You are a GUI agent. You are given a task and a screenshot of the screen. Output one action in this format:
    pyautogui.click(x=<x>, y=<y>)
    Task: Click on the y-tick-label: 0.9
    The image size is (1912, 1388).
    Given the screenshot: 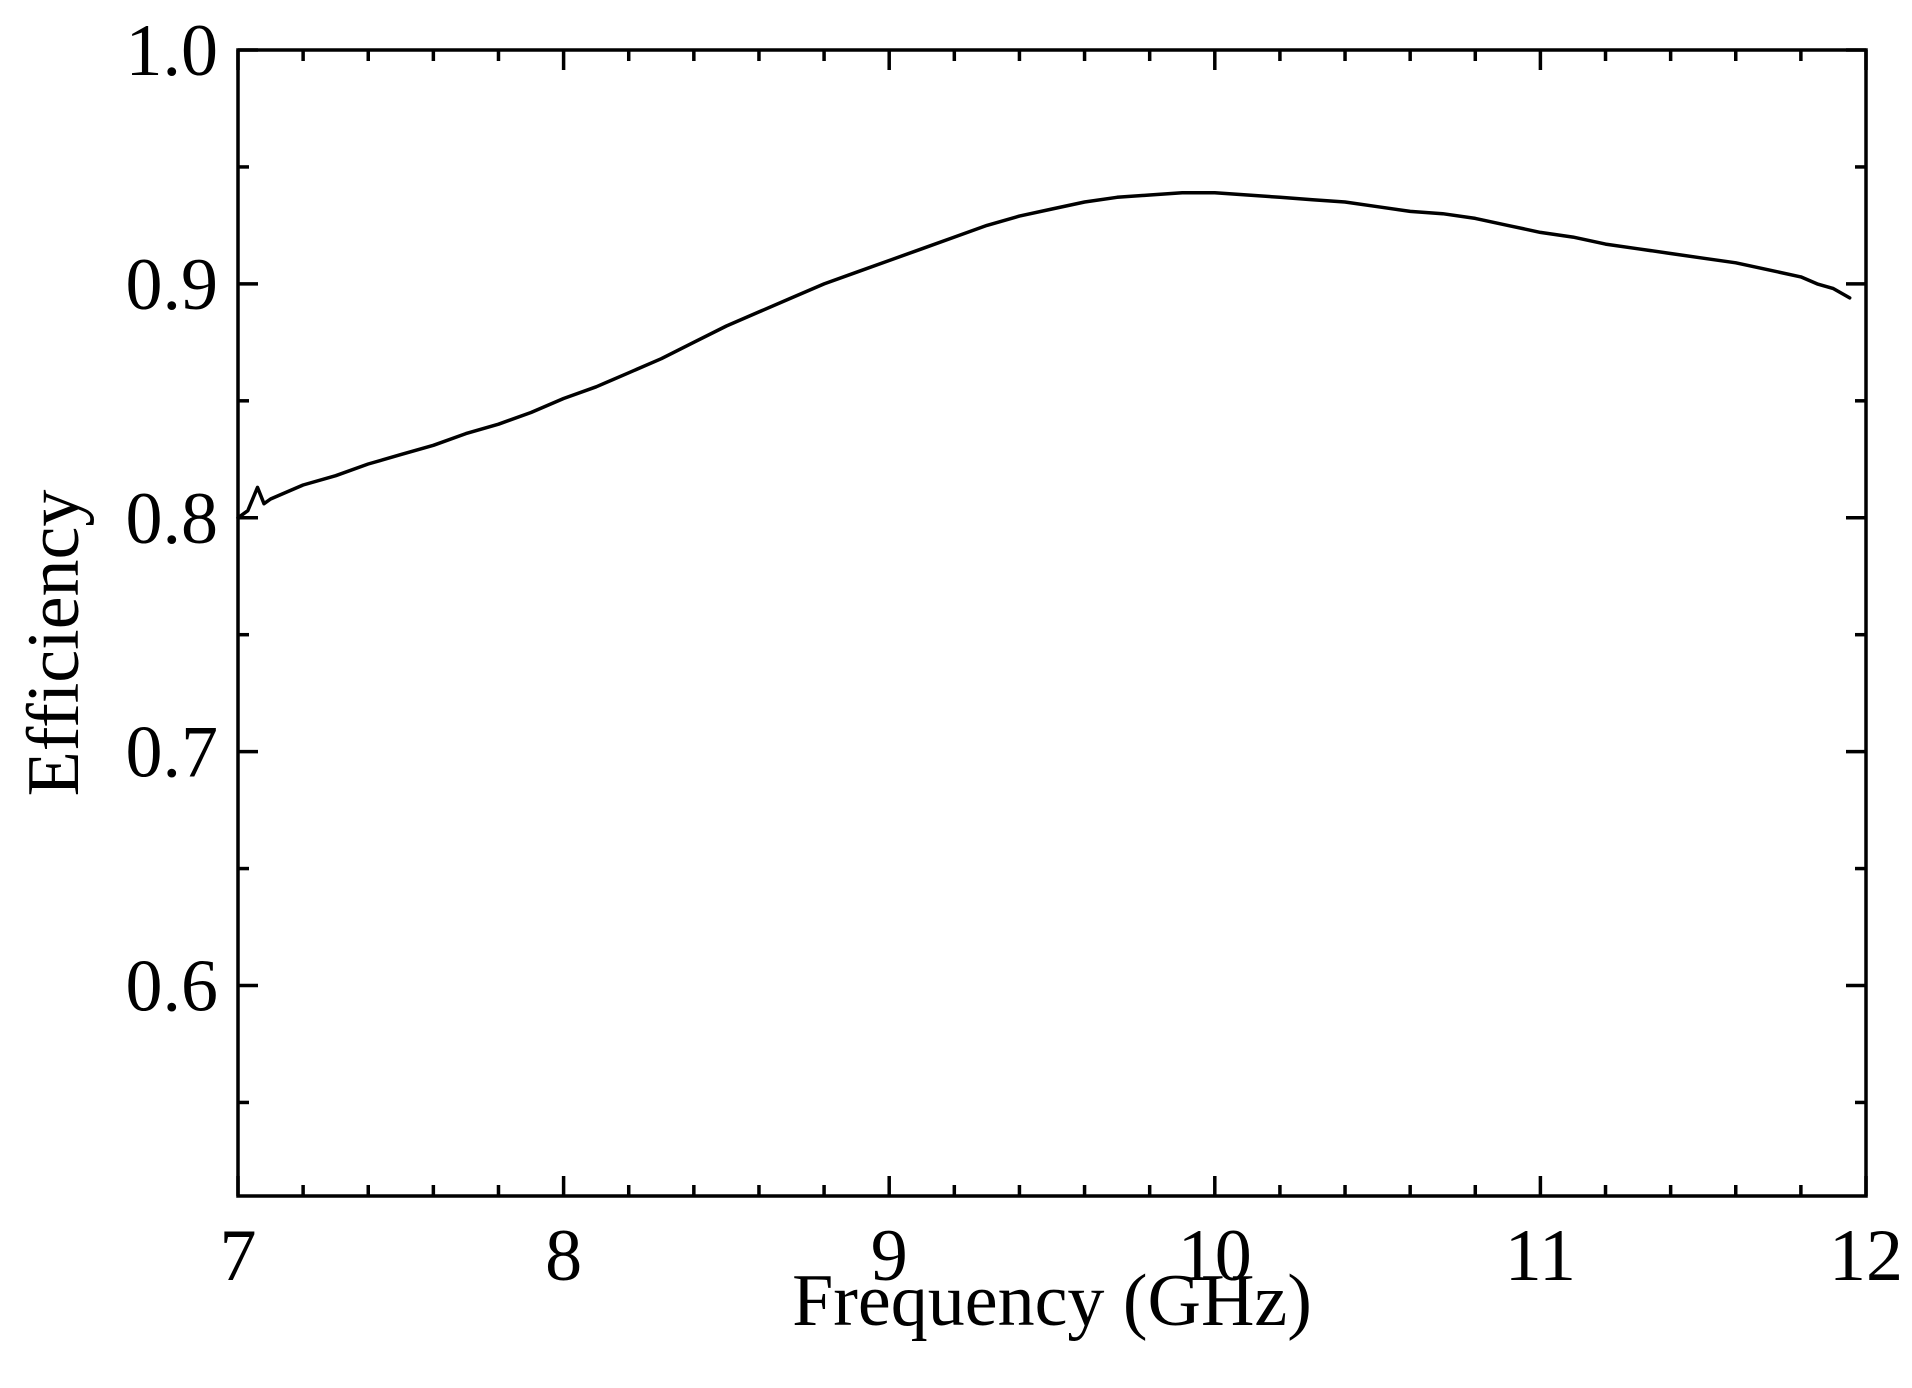 What is the action you would take?
    pyautogui.click(x=172, y=285)
    